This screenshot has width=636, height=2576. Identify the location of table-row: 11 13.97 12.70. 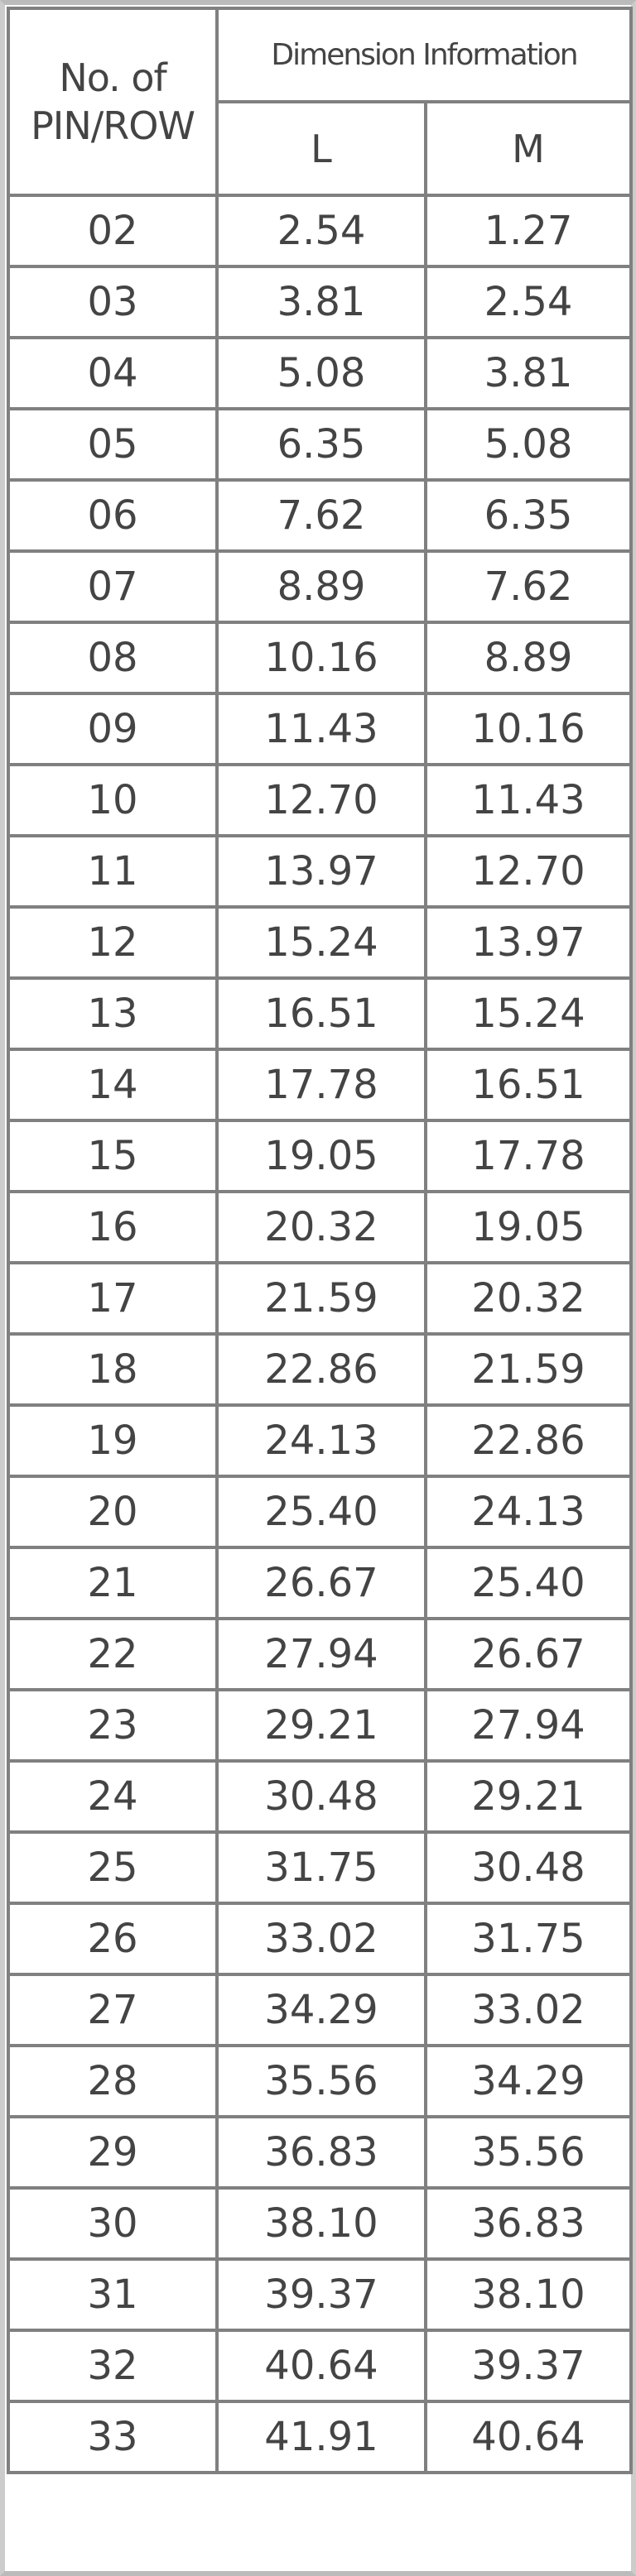
(320, 872).